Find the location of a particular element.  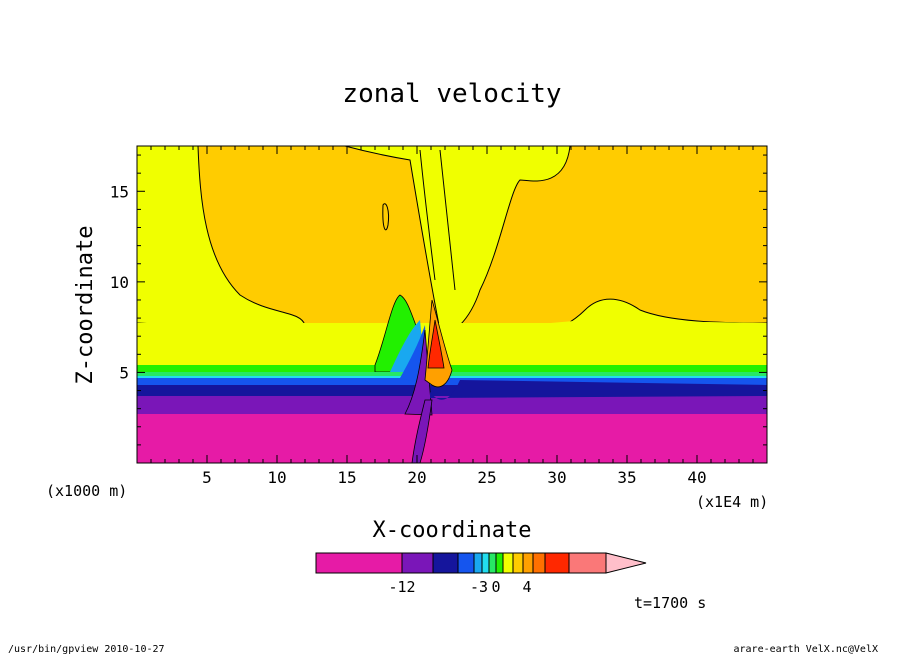

field-plume-stem is located at coordinates (422, 431).